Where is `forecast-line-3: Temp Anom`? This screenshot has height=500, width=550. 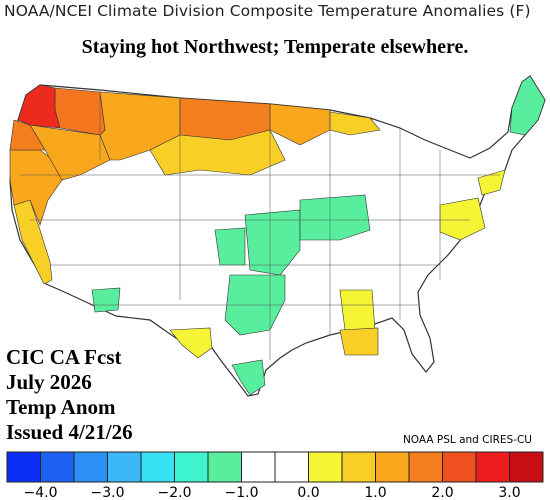 forecast-line-3: Temp Anom is located at coordinates (61, 407).